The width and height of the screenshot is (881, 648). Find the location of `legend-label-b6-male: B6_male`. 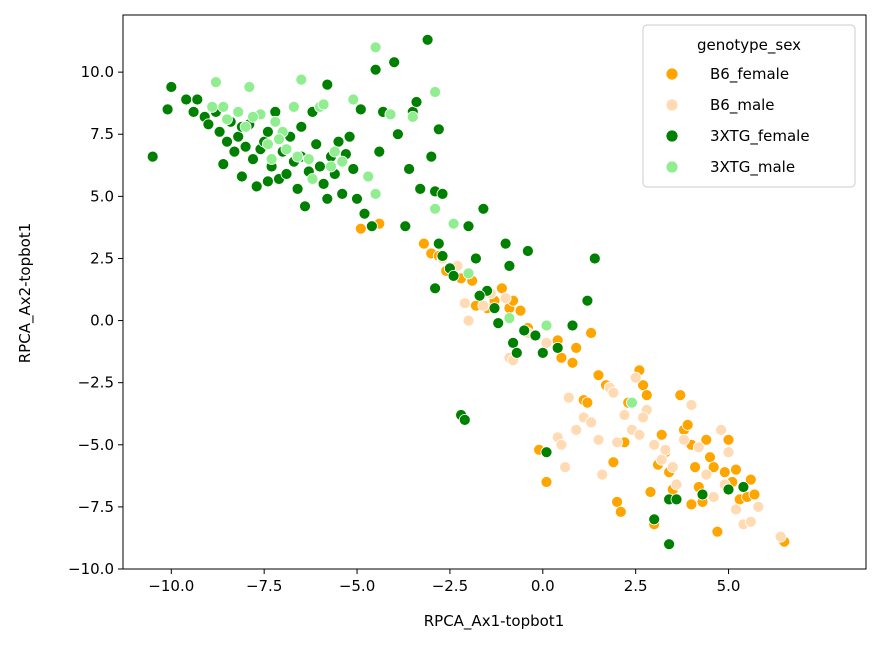

legend-label-b6-male: B6_male is located at coordinates (742, 105).